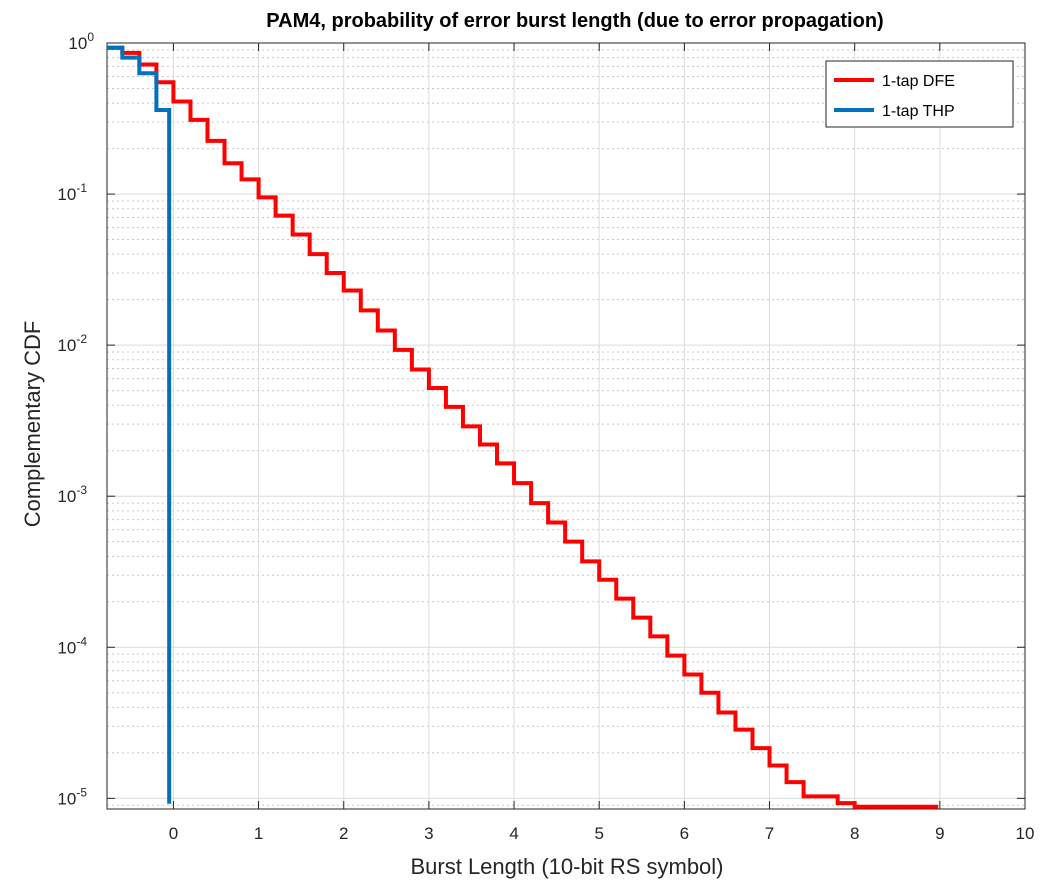 The width and height of the screenshot is (1049, 886). Describe the element at coordinates (769, 833) in the screenshot. I see `x-tick-label: 7` at that location.